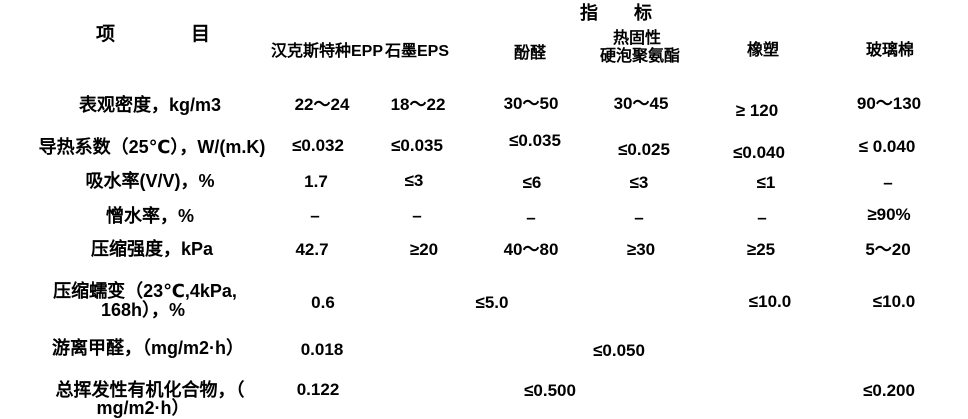  What do you see at coordinates (641, 103) in the screenshot?
I see `density-pu: 30～45` at bounding box center [641, 103].